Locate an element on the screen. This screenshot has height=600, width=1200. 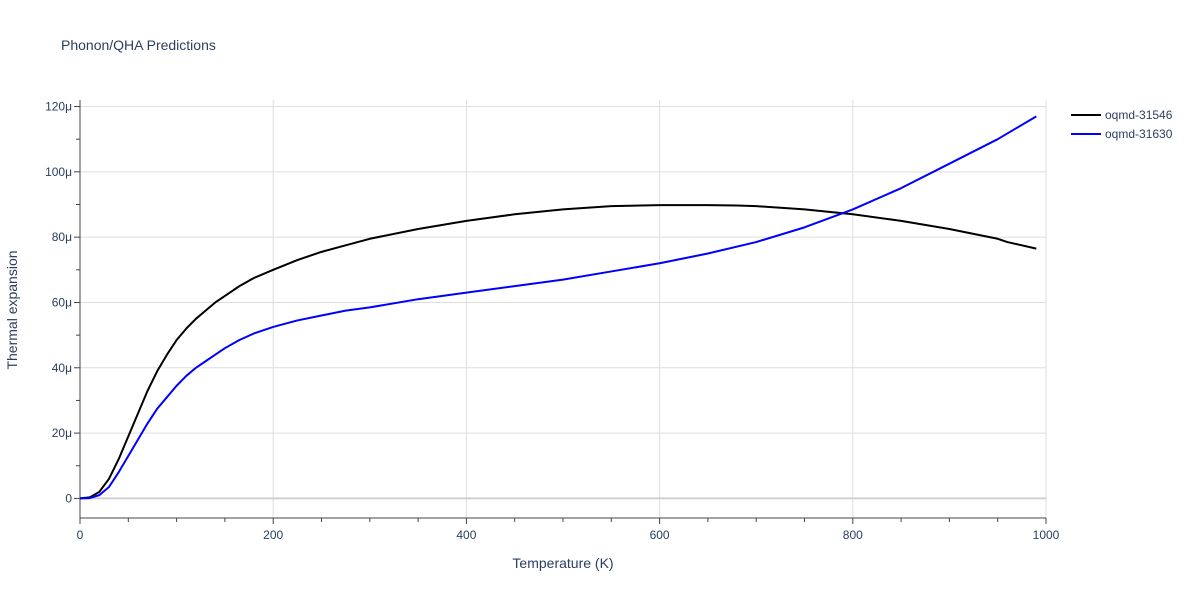
y-tick-label: 120μ is located at coordinates (58, 107).